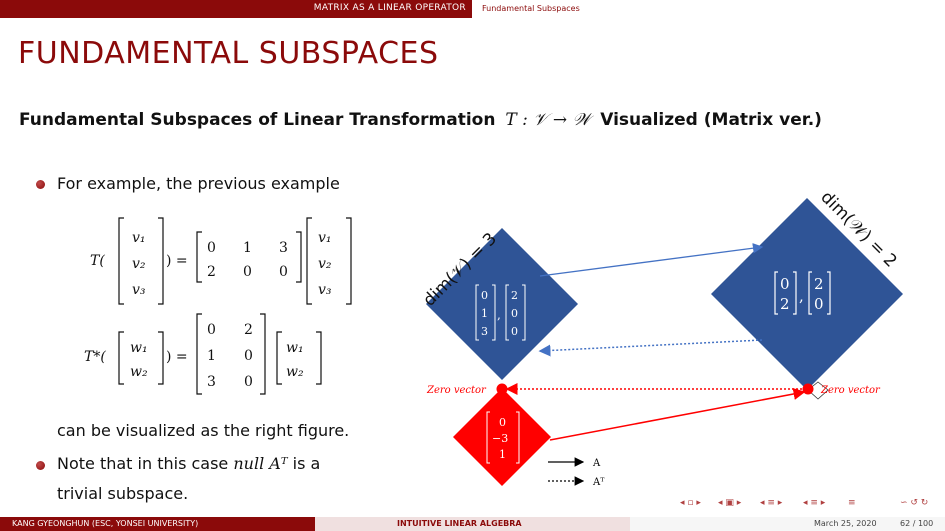  Describe the element at coordinates (236, 9) in the screenshot. I see `header-left-panel: MATRIX AS A LINEAR OPERATOR` at that location.